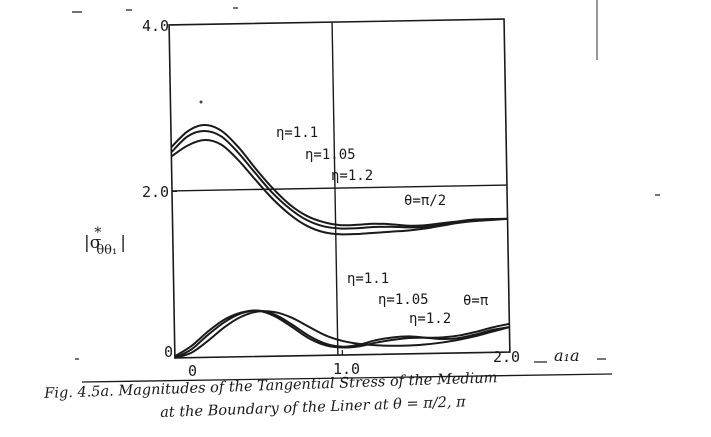 This screenshot has height=437, width=711. What do you see at coordinates (105, 241) in the screenshot?
I see `y-axis-label: |σ* θθ₁ |` at bounding box center [105, 241].